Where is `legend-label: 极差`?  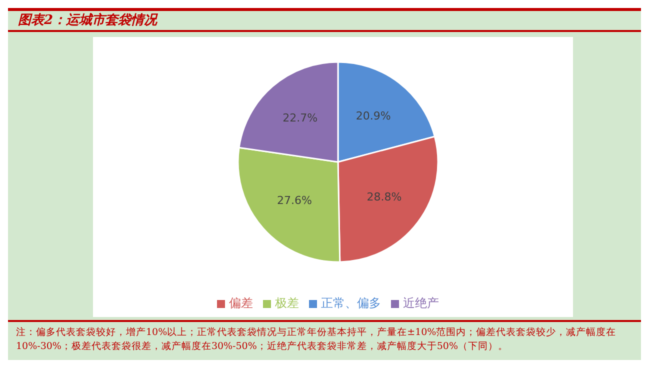 legend-label: 极差 is located at coordinates (287, 303).